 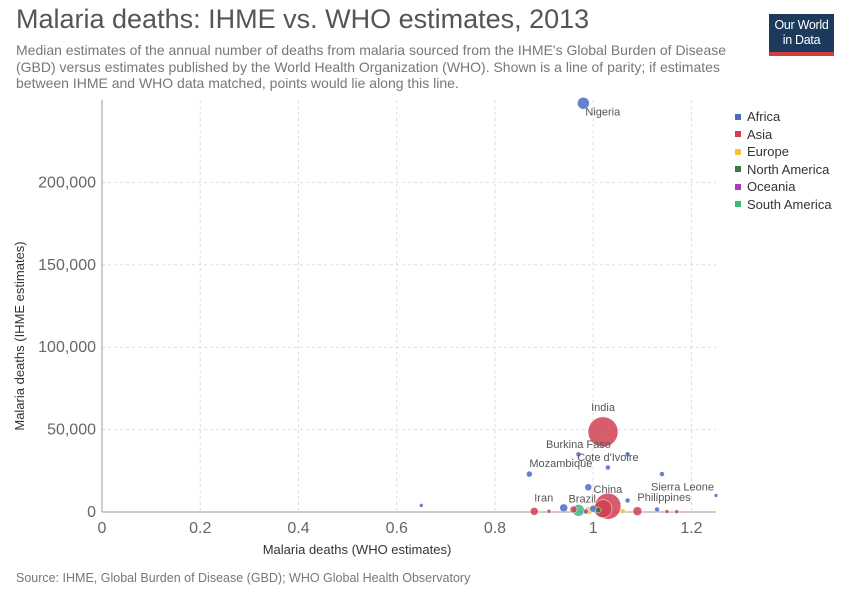 I want to click on logo-line-1: Our World, so click(x=801, y=25).